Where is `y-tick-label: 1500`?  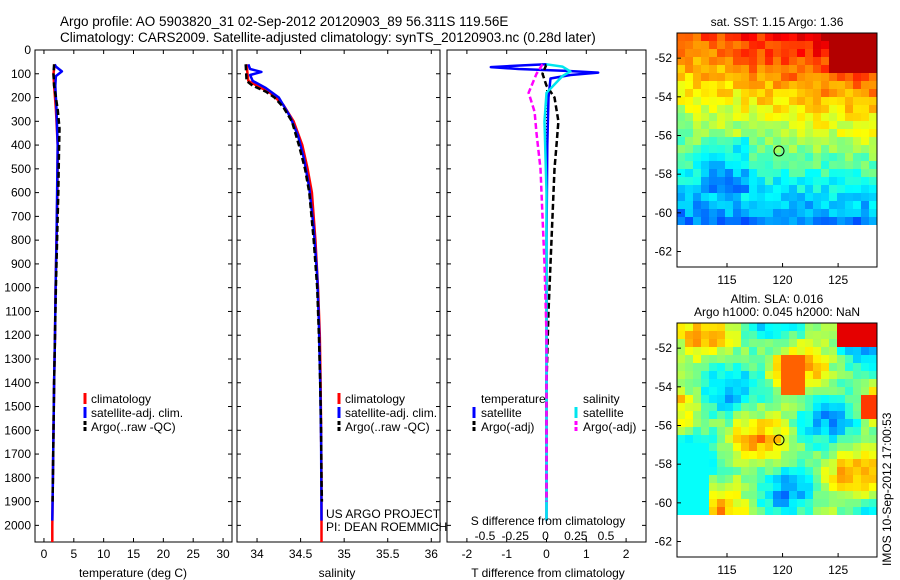
y-tick-label: 1500 is located at coordinates (17, 407).